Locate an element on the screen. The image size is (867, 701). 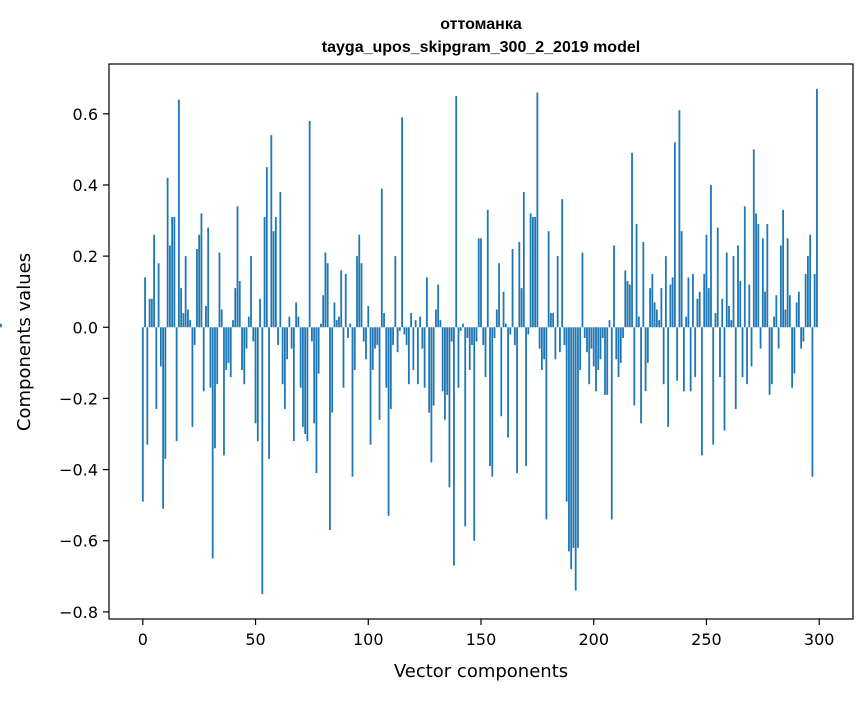
x-tick-label: 100 is located at coordinates (368, 639).